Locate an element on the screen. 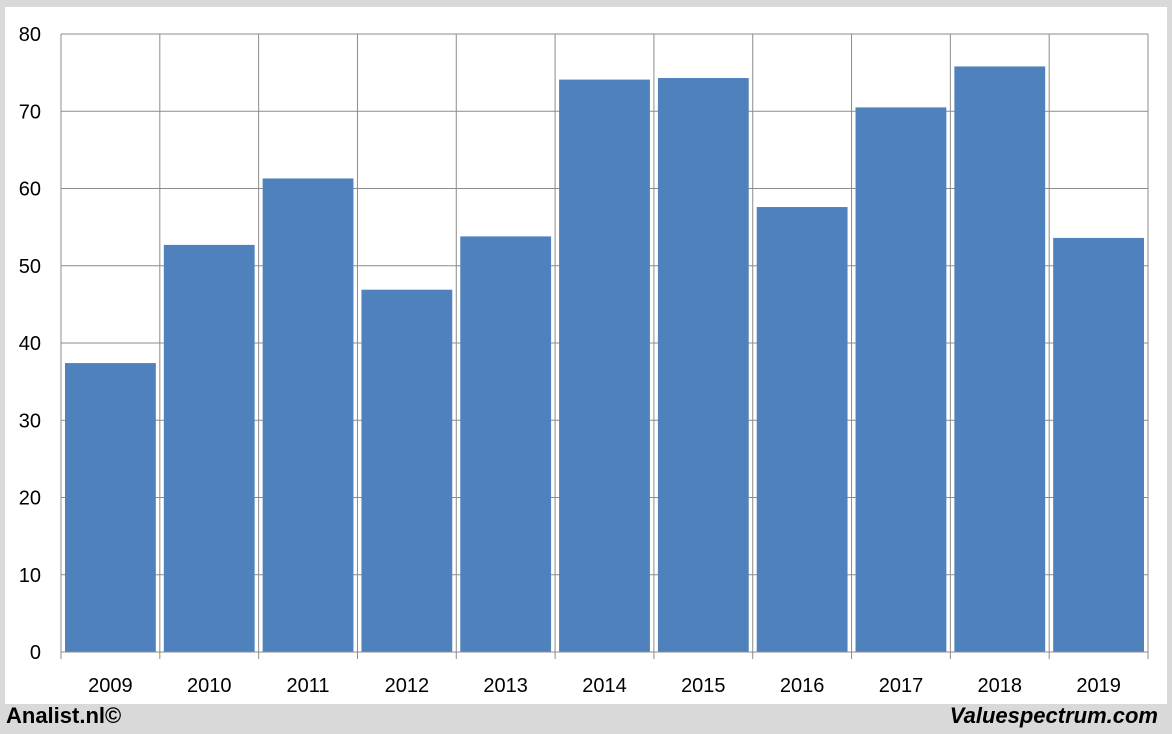  x-tick-label: 2014 is located at coordinates (604, 686).